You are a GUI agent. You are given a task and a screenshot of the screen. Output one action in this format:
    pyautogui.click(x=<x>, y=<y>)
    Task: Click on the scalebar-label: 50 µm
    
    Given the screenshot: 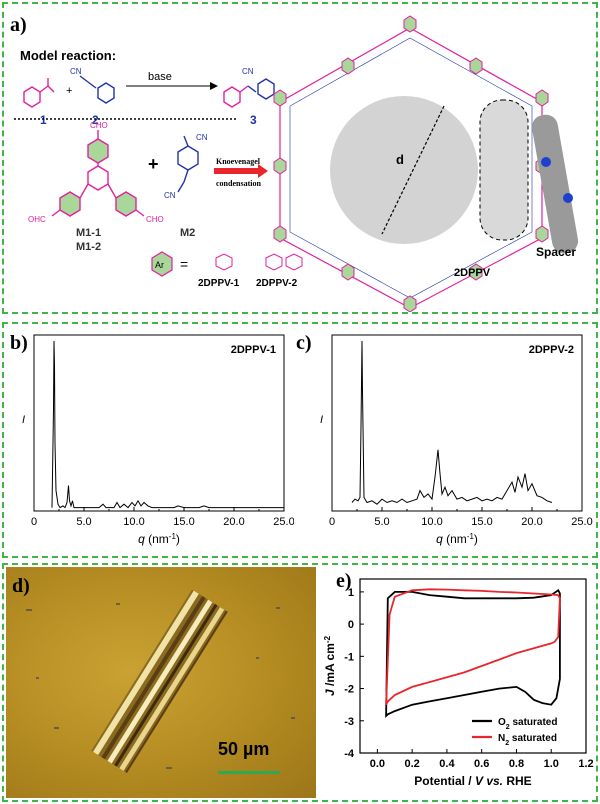 What is the action you would take?
    pyautogui.click(x=244, y=749)
    